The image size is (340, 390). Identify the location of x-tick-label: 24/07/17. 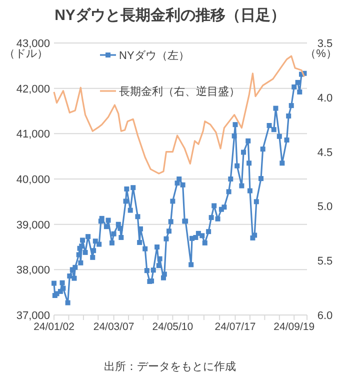
(235, 327).